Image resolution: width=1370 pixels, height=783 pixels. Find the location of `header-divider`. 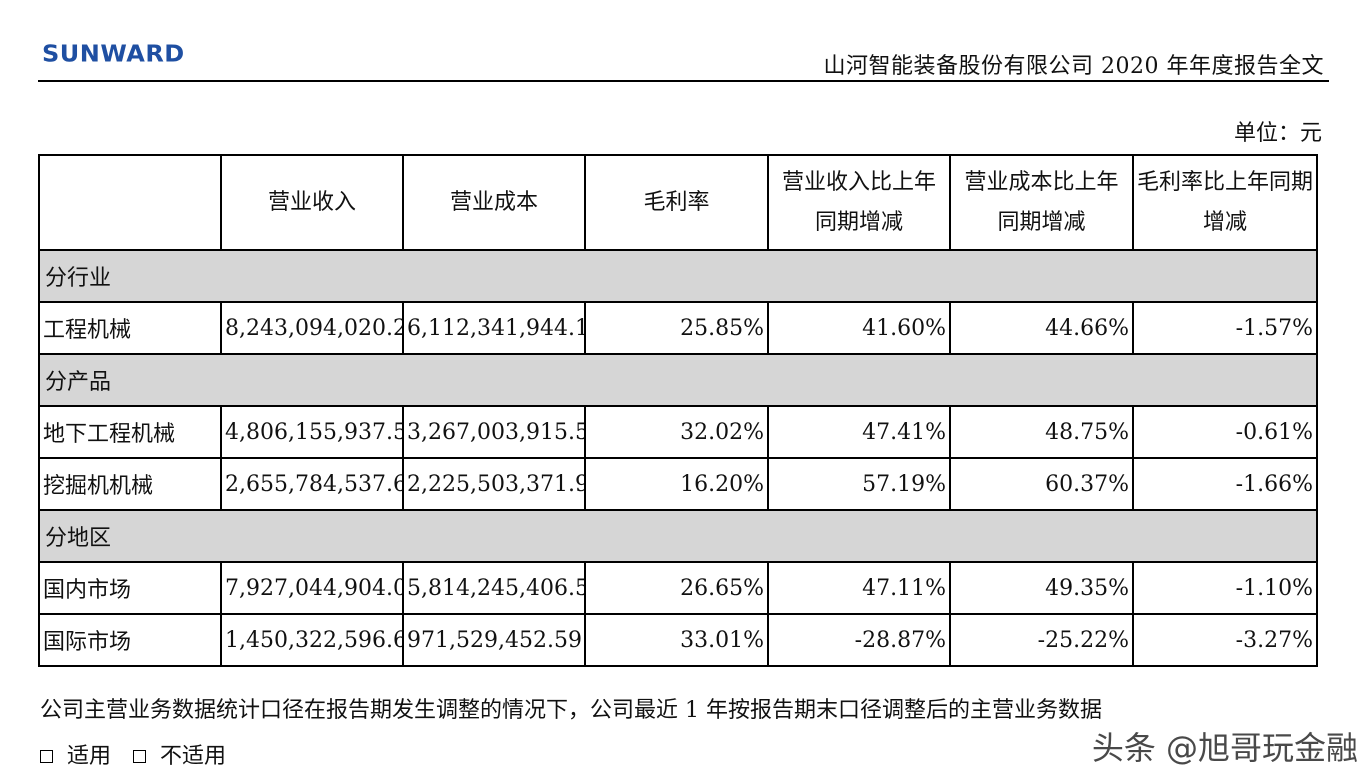

header-divider is located at coordinates (683, 81).